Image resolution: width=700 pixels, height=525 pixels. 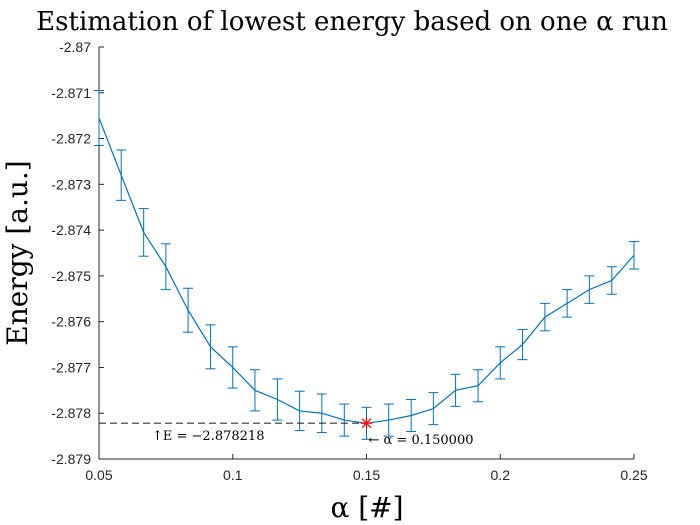 What do you see at coordinates (71, 459) in the screenshot?
I see `y-tick-label: -2.879` at bounding box center [71, 459].